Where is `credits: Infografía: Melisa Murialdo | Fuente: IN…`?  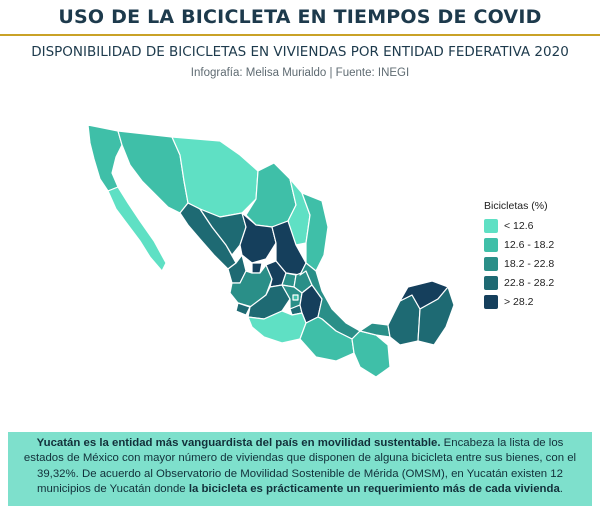 credits: Infografía: Melisa Murialdo | Fuente: IN… is located at coordinates (300, 73).